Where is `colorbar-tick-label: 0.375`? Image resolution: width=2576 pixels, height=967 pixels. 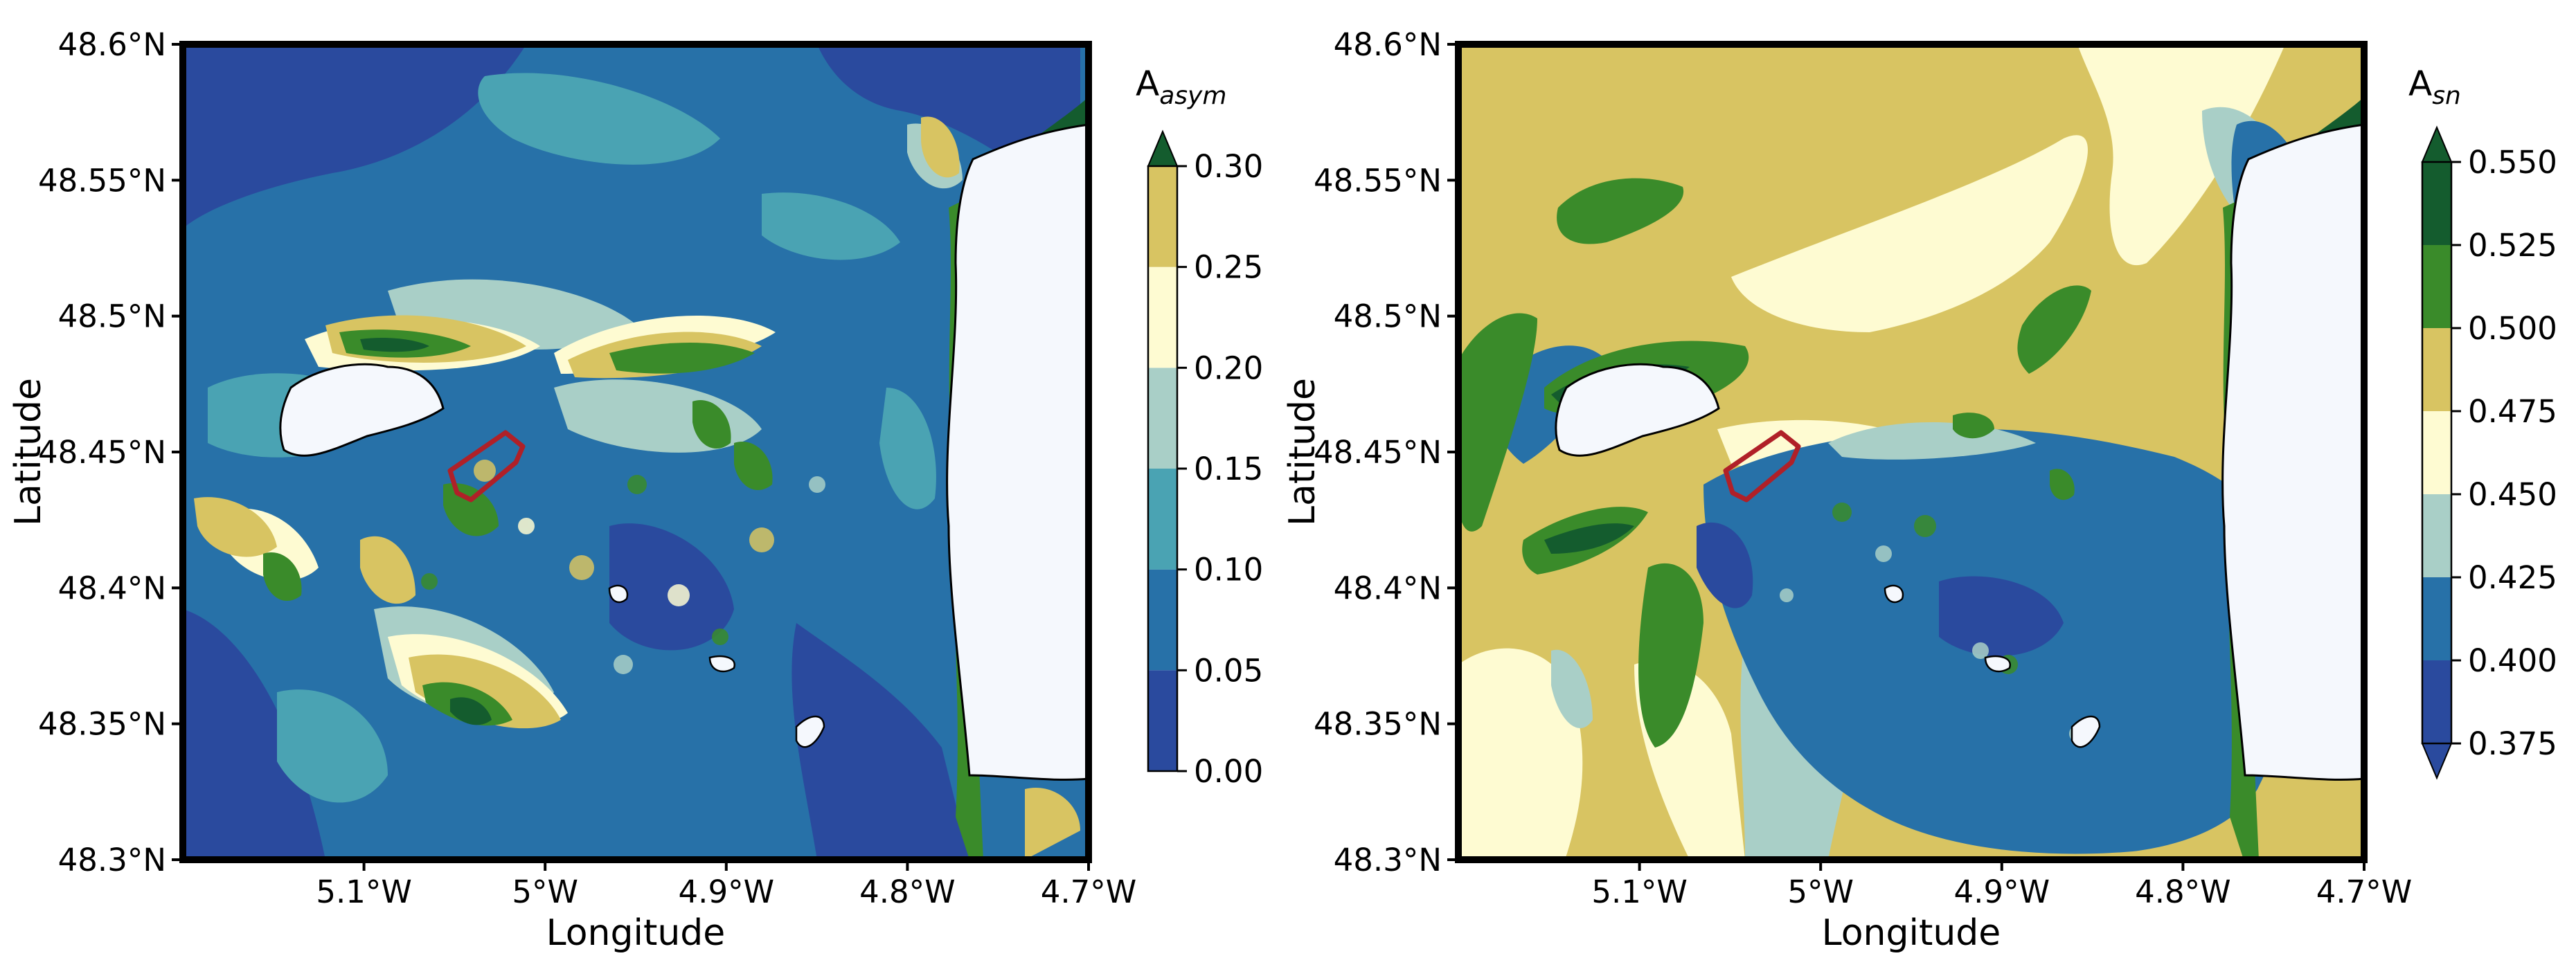
colorbar-tick-label: 0.375 is located at coordinates (2512, 743).